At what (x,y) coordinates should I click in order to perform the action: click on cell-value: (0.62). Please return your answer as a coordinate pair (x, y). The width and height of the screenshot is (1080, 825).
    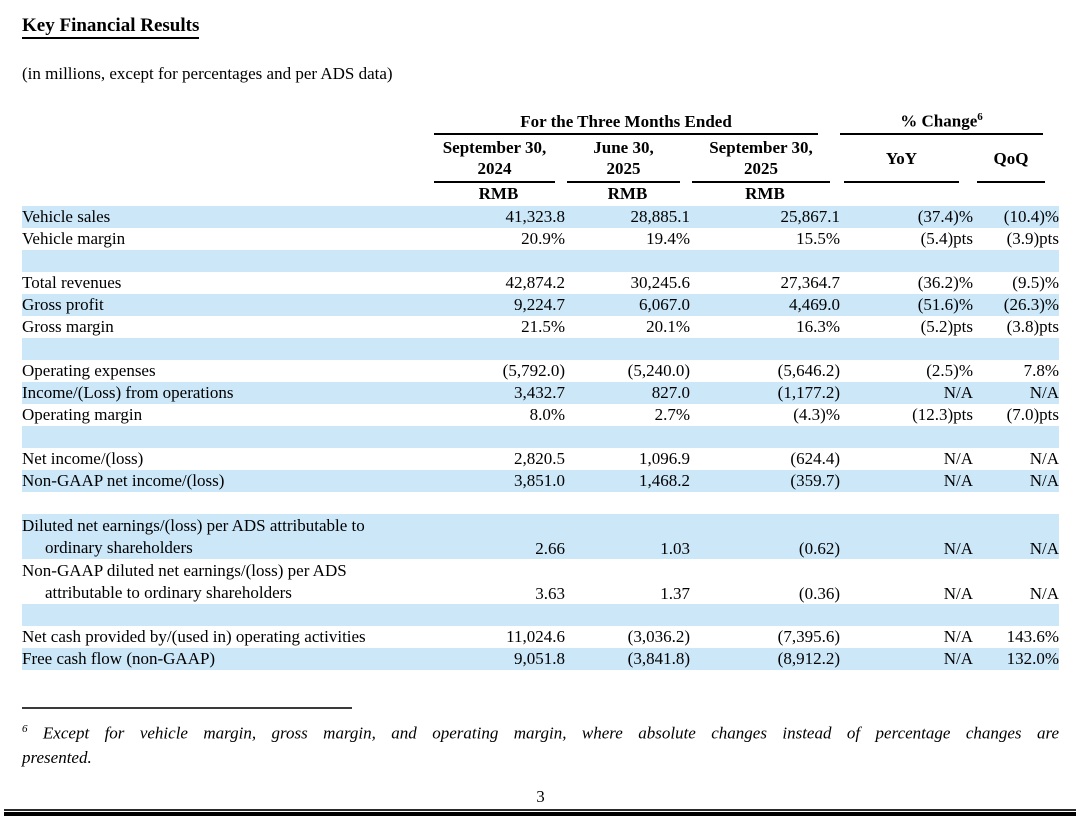
    Looking at the image, I should click on (765, 536).